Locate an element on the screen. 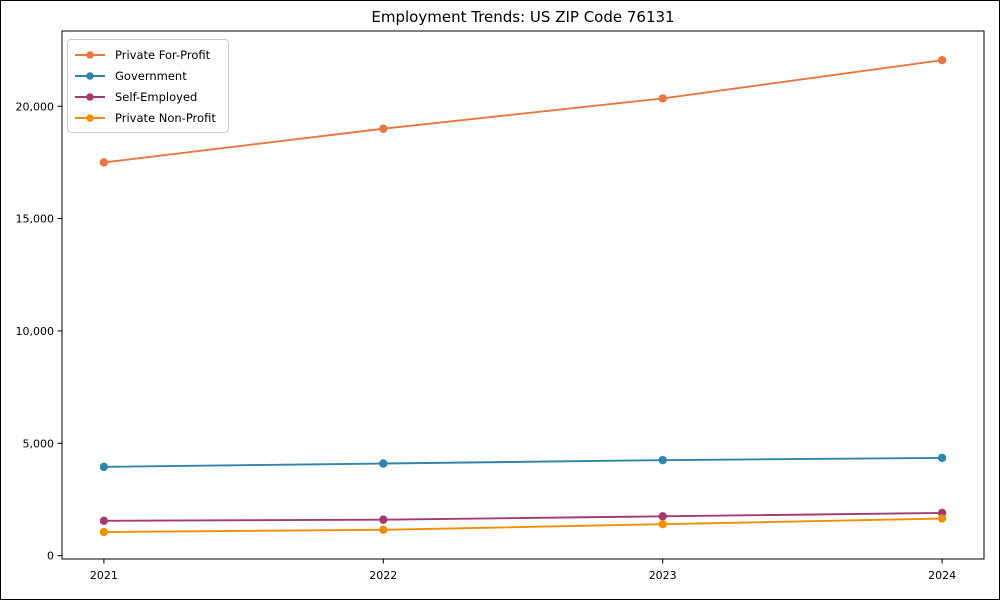 The height and width of the screenshot is (600, 1000). legend-marker-government-icon is located at coordinates (90, 75).